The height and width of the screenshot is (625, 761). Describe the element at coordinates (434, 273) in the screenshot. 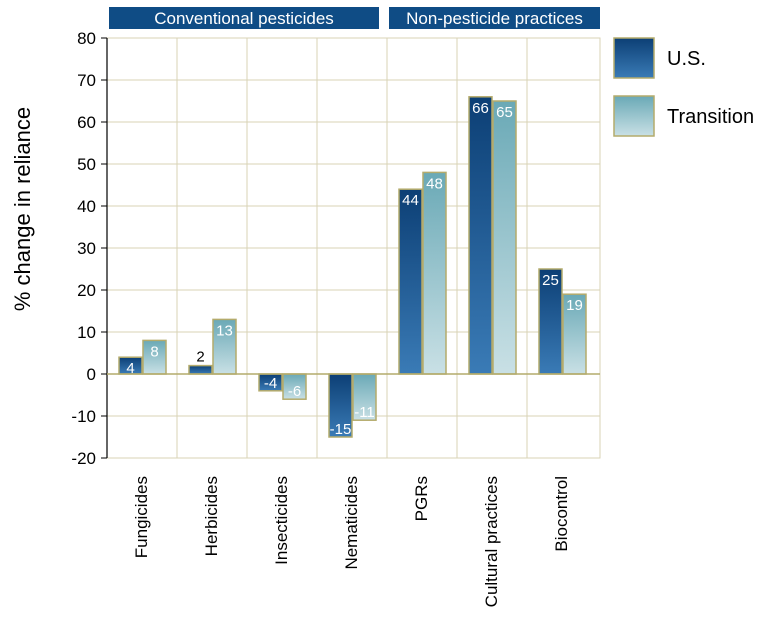

I see `bar-transition-pgrs` at that location.